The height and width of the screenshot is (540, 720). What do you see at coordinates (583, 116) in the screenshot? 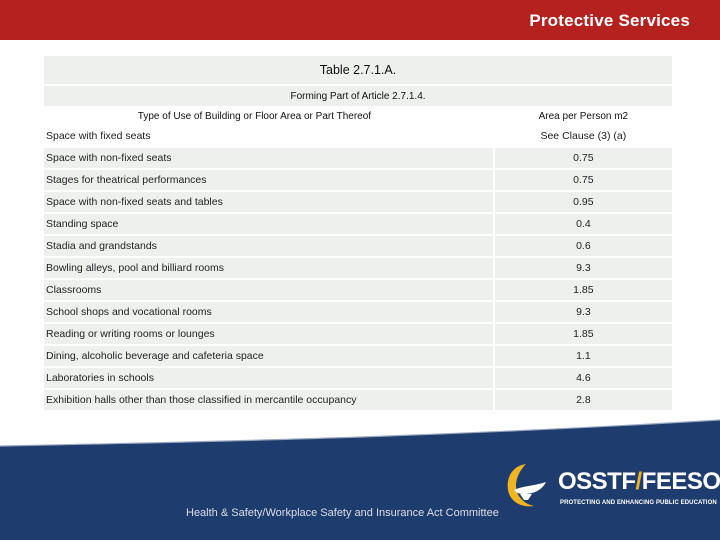
I see `column-header-area: Area per Person m2` at bounding box center [583, 116].